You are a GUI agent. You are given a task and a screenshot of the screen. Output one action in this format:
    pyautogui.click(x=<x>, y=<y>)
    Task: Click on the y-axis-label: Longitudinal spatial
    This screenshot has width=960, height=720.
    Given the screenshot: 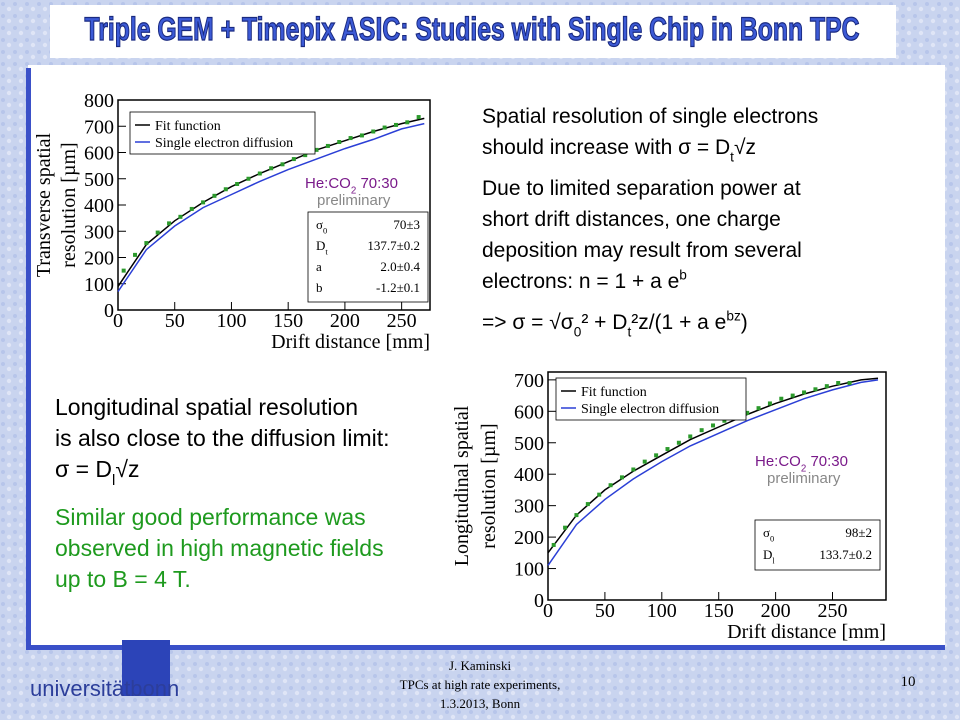 What is the action you would take?
    pyautogui.click(x=462, y=485)
    